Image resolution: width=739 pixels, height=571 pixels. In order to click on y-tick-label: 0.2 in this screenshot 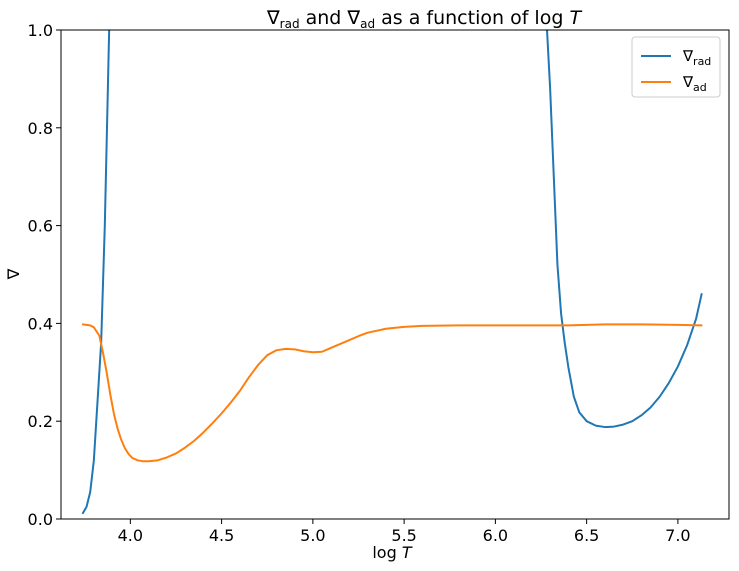, I will do `click(40, 421)`.